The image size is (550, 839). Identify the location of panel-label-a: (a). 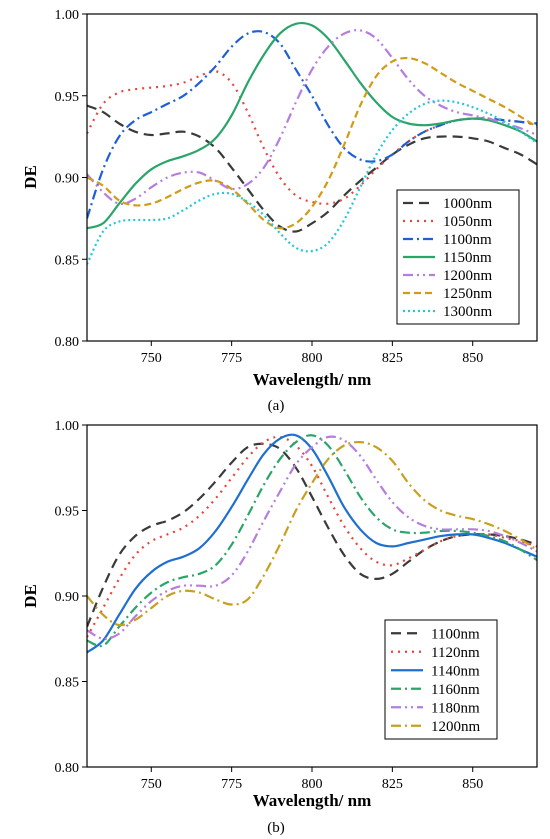
(276, 406).